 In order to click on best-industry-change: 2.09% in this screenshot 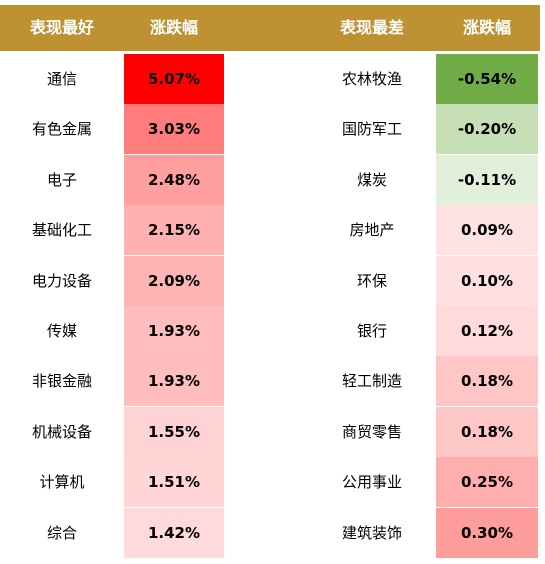, I will do `click(174, 280)`.